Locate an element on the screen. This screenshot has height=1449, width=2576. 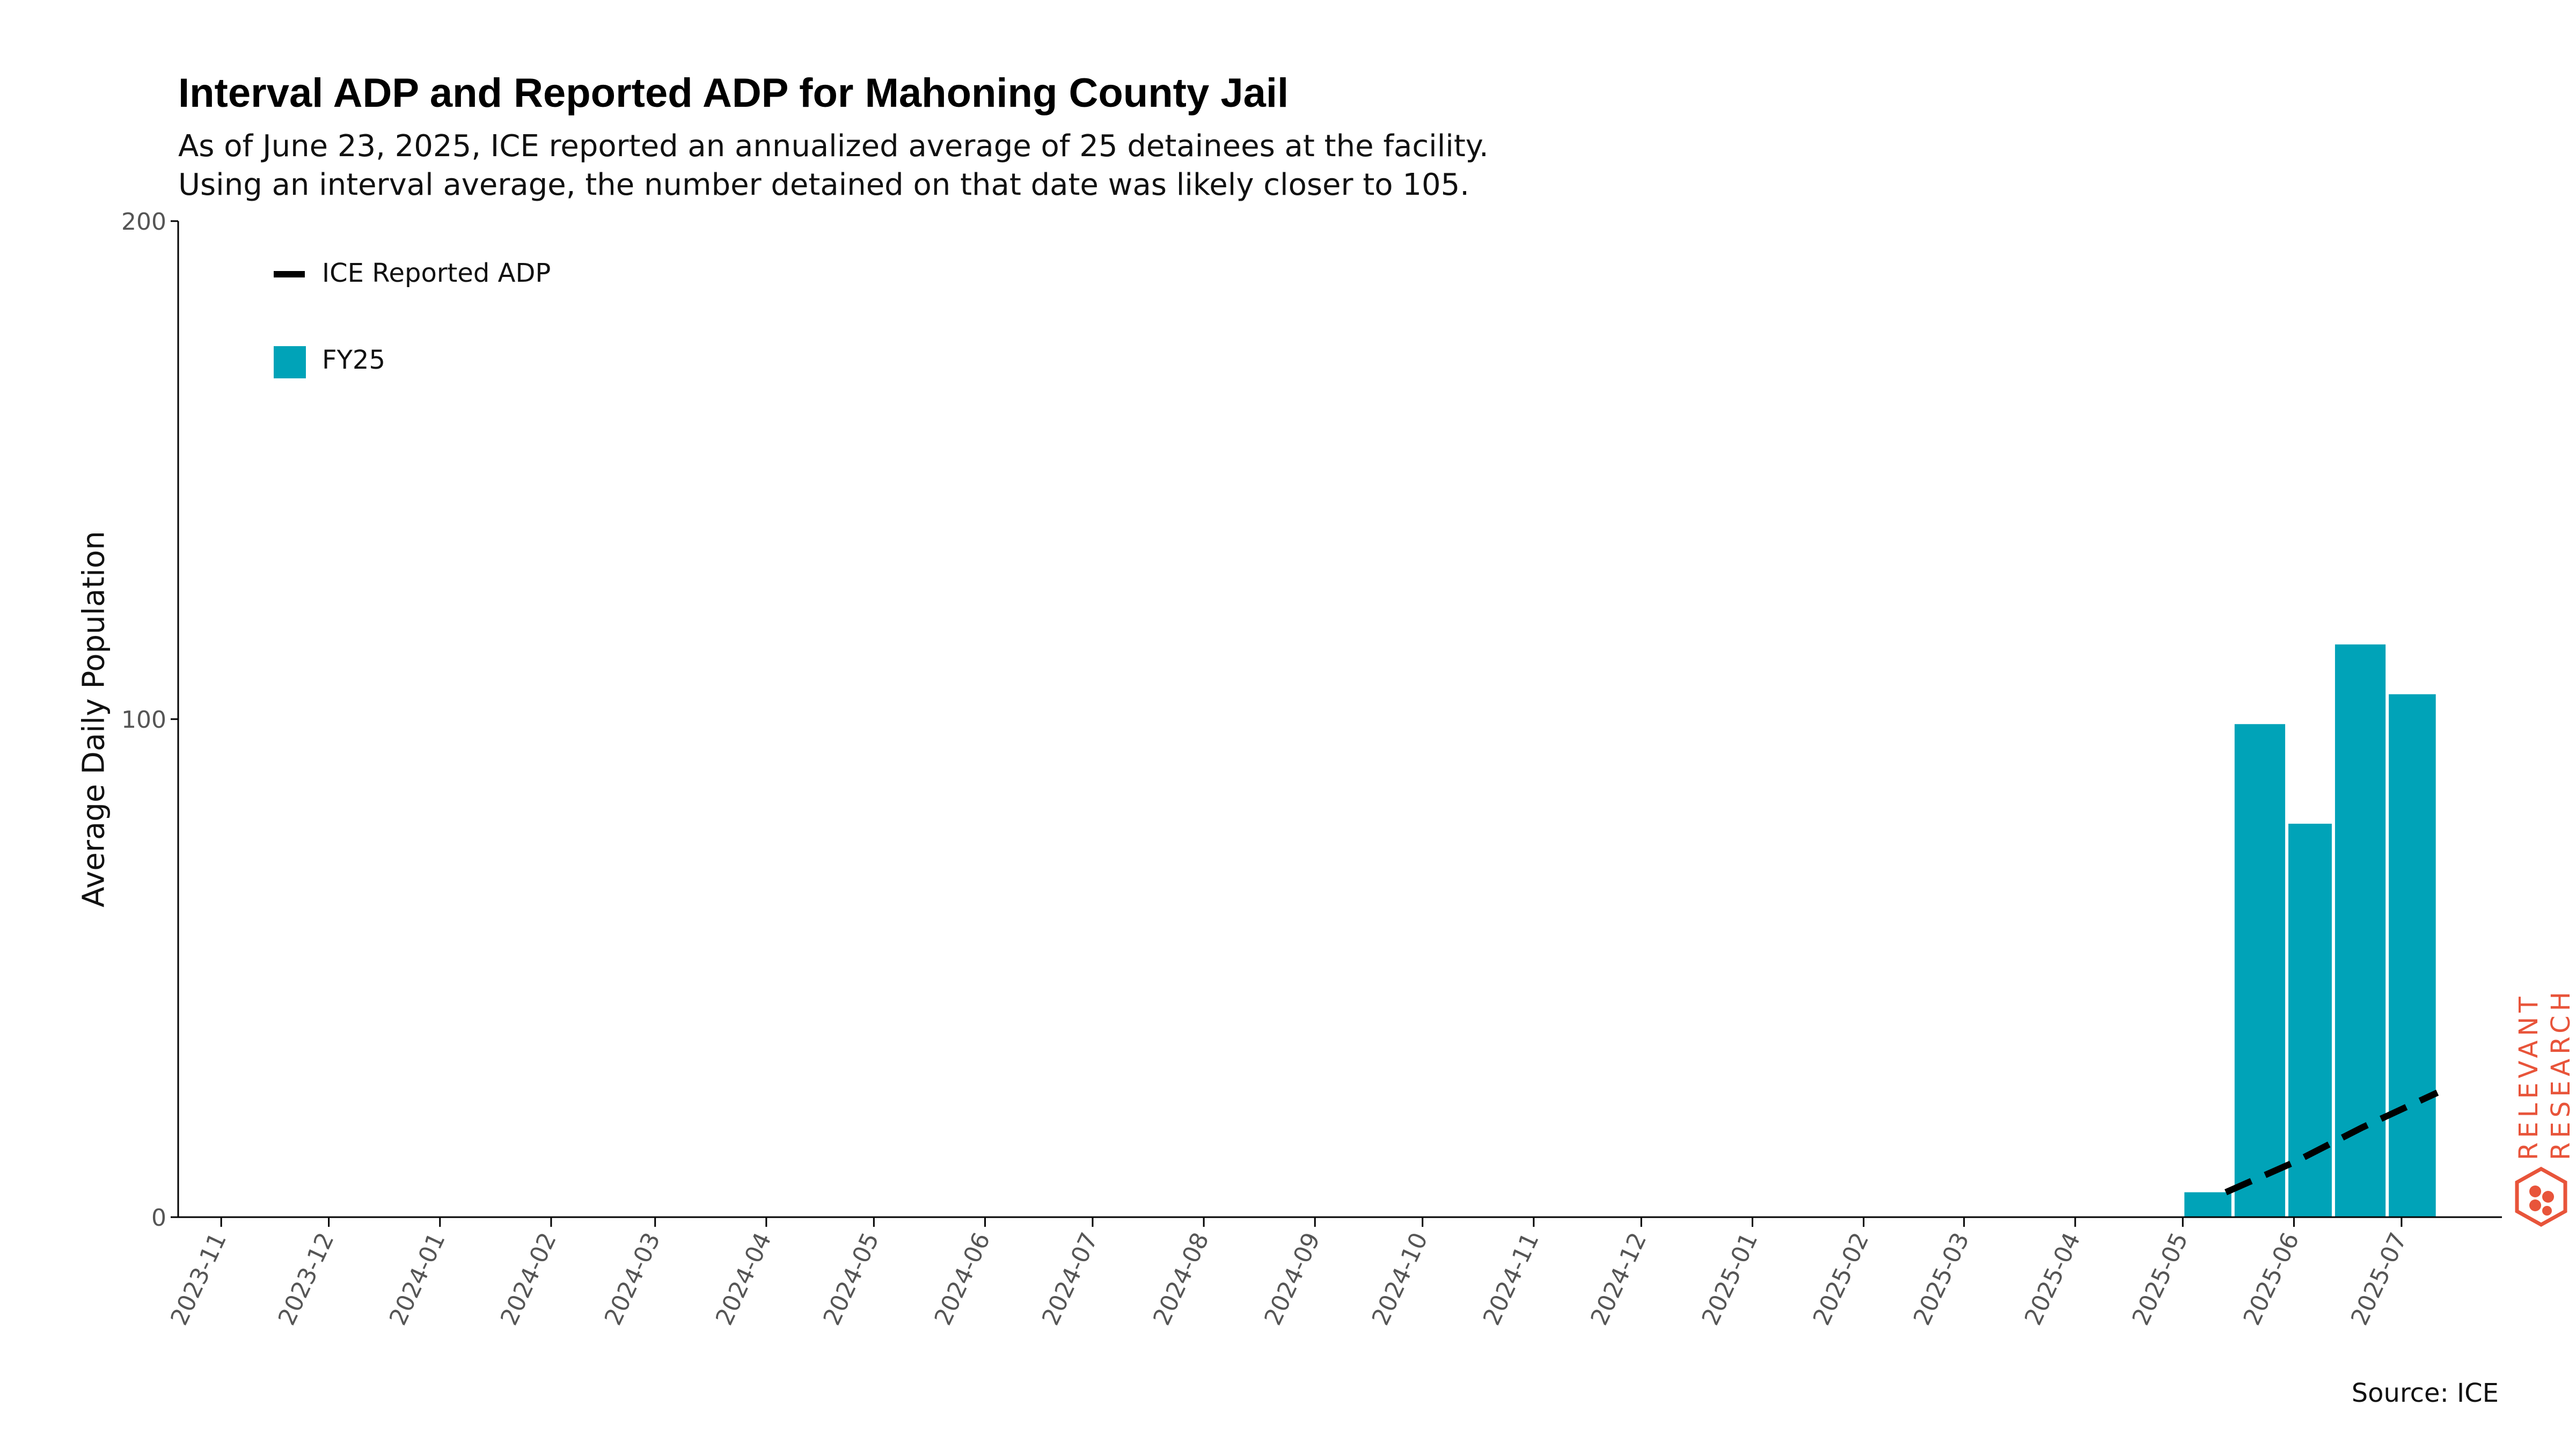
x-tick-label: 2024-12 is located at coordinates (1618, 1278).